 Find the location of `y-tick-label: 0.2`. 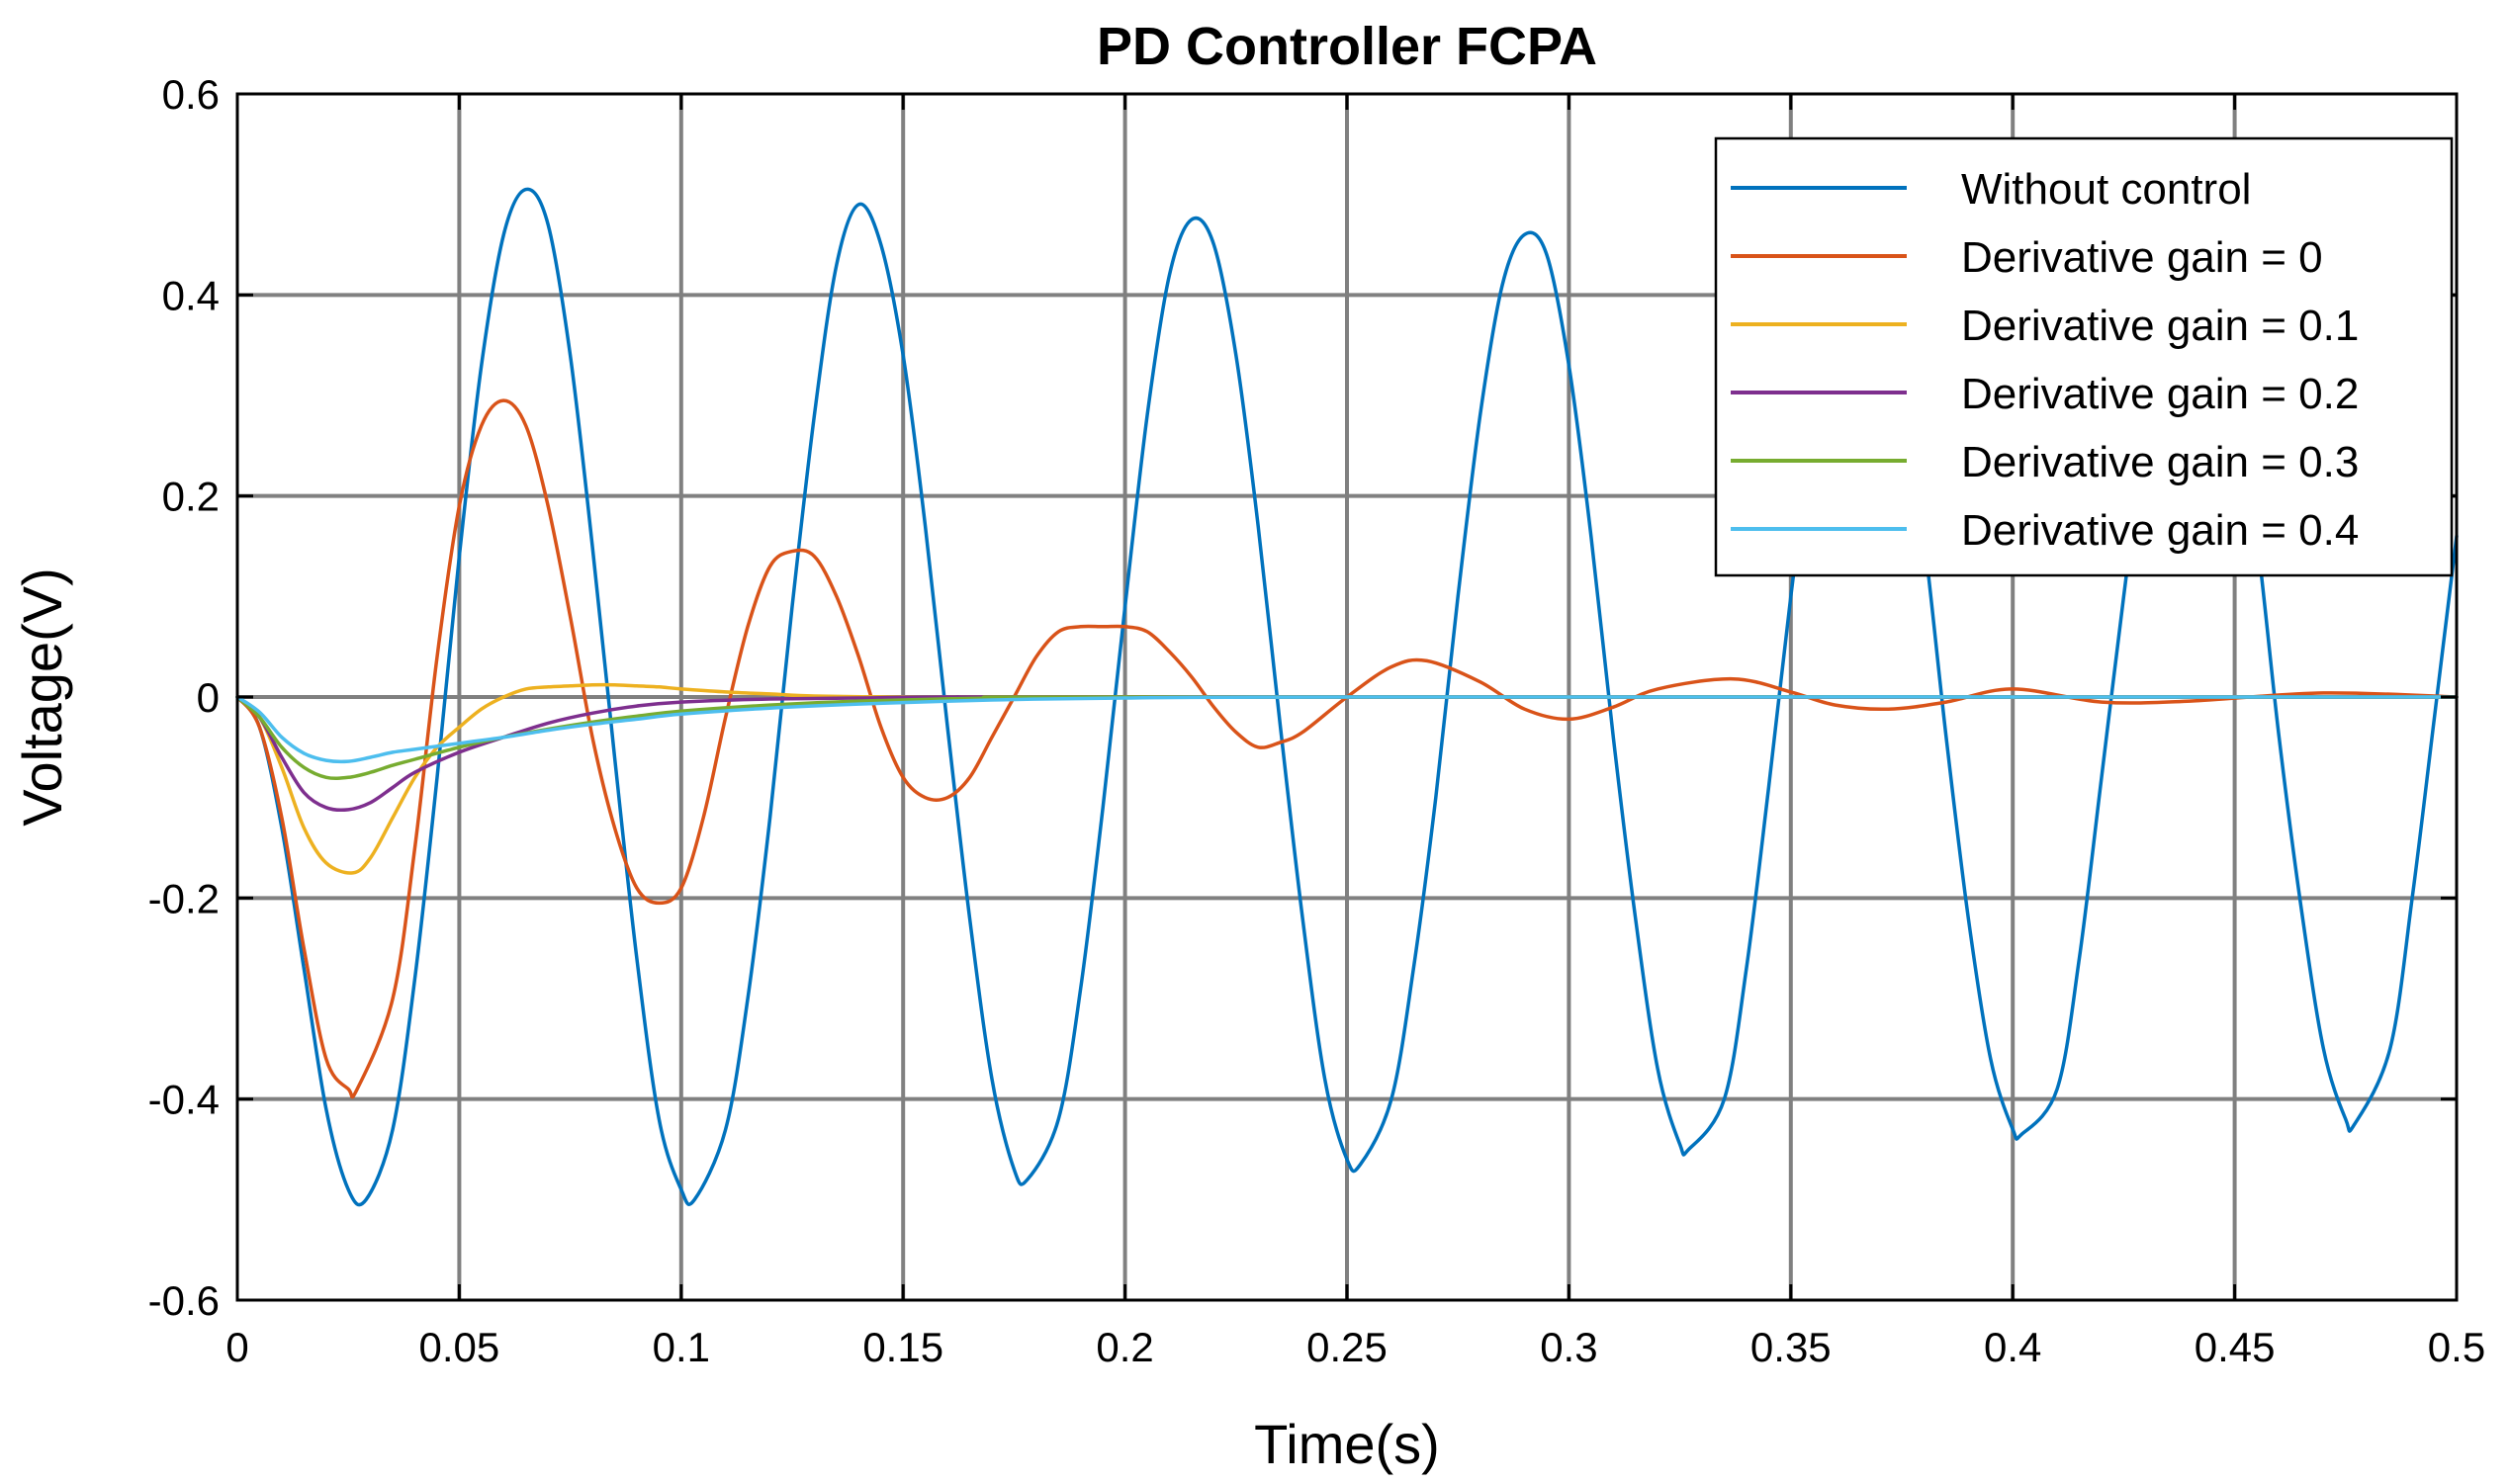

y-tick-label: 0.2 is located at coordinates (191, 497).